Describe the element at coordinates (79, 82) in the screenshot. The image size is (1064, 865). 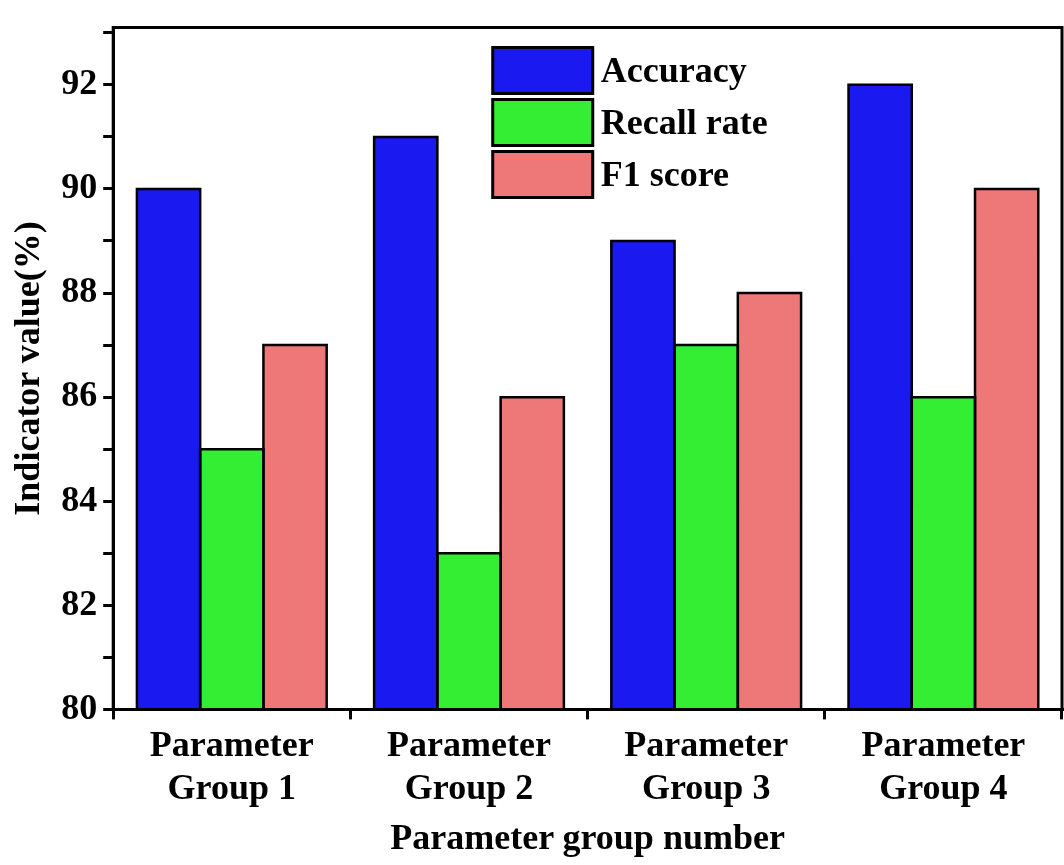
I see `y-tick-label: 92` at that location.